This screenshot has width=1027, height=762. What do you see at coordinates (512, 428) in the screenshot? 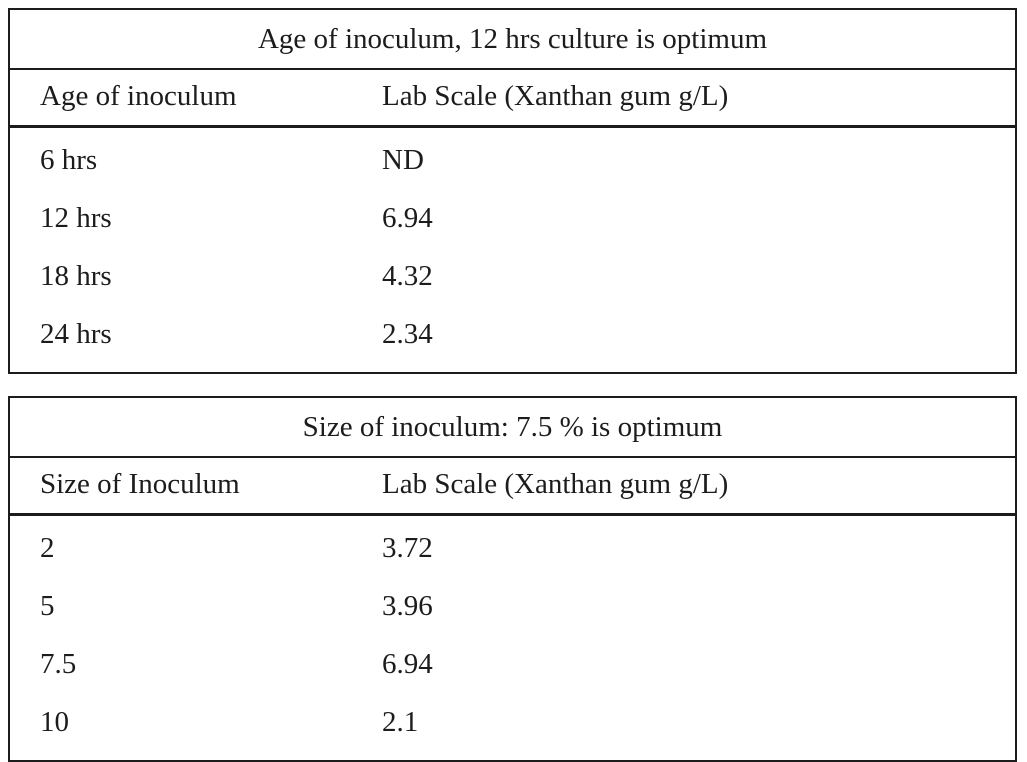
I see `table-title: Size of inoculum: 7.5 % is optimum` at bounding box center [512, 428].